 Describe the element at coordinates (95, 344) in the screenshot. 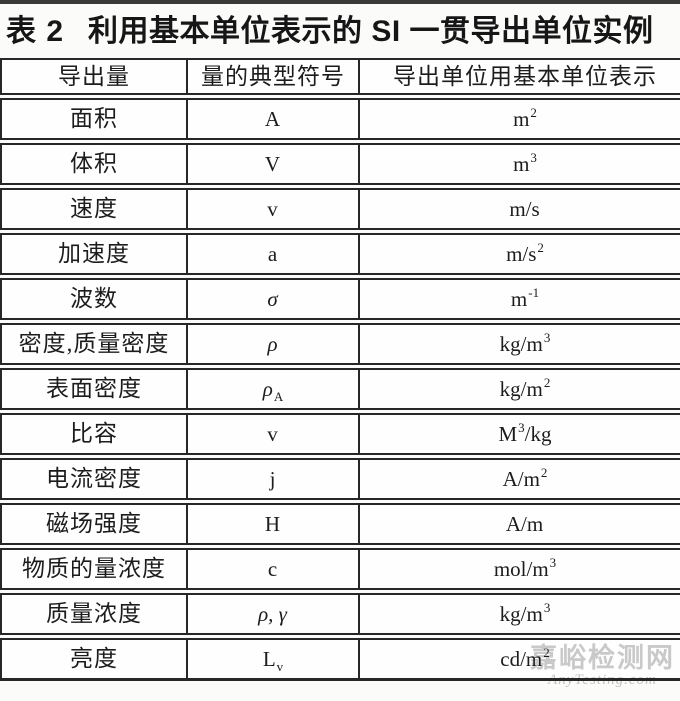

I see `quantity-cell: 密度,质量密度` at that location.